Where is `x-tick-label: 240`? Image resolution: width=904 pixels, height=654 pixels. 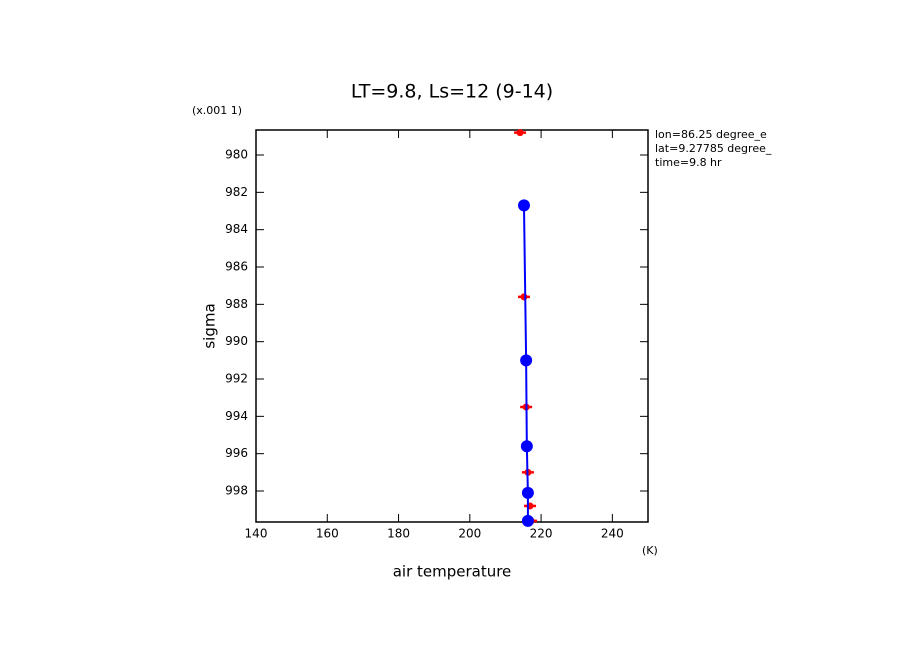 x-tick-label: 240 is located at coordinates (612, 534).